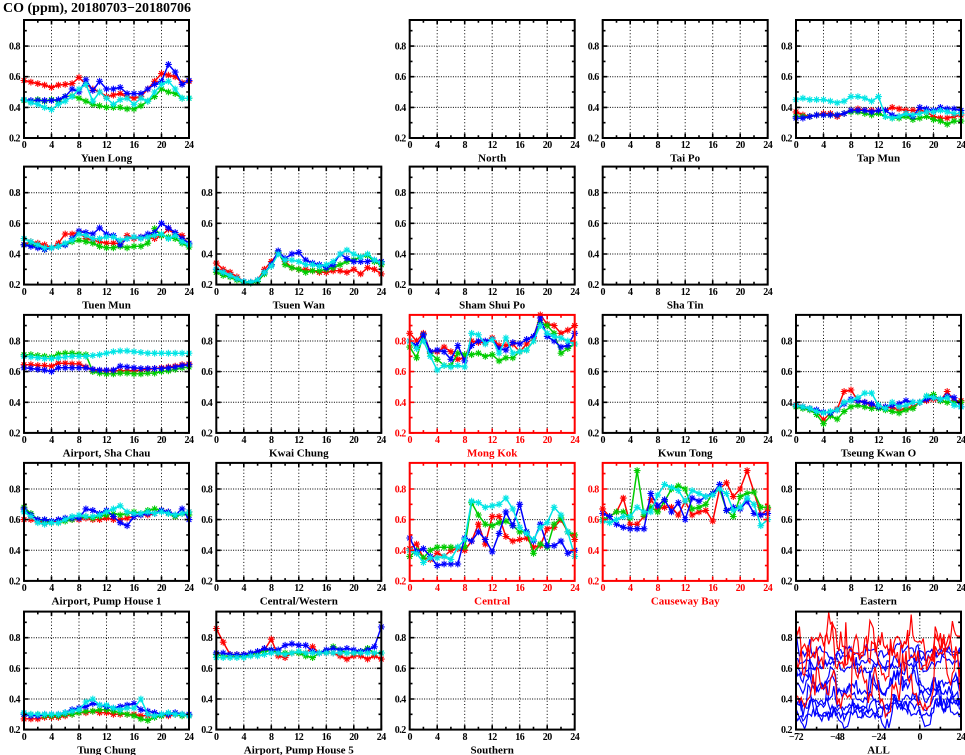 This screenshot has width=965, height=755. Describe the element at coordinates (97, 8) in the screenshot. I see `svg-text: CO (ppm), 20180703−20180706` at that location.